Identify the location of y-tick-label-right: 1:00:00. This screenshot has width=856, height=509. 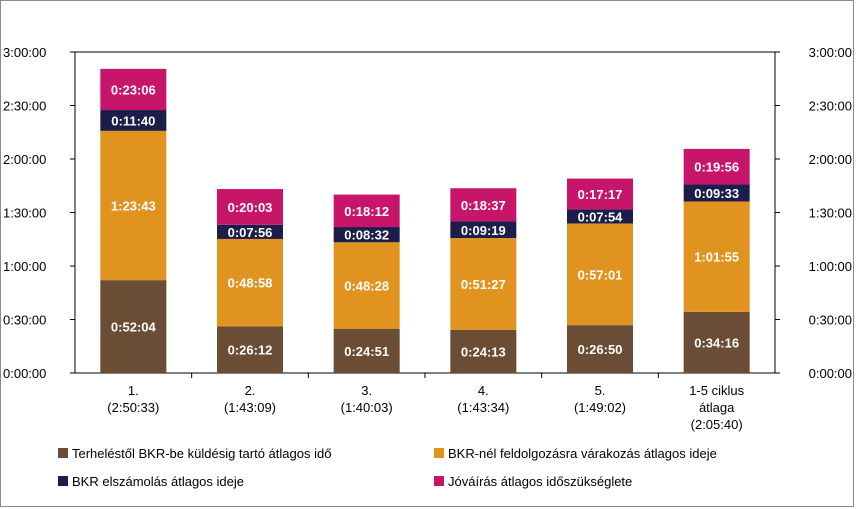
(830, 266).